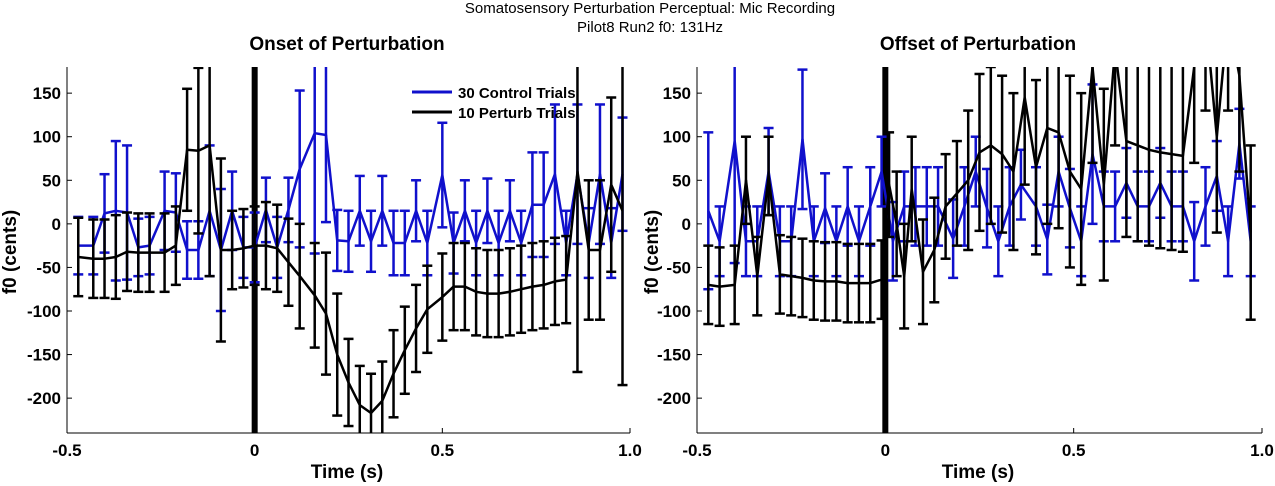 This screenshot has width=1275, height=486. I want to click on onset-control-line, so click(351, 191).